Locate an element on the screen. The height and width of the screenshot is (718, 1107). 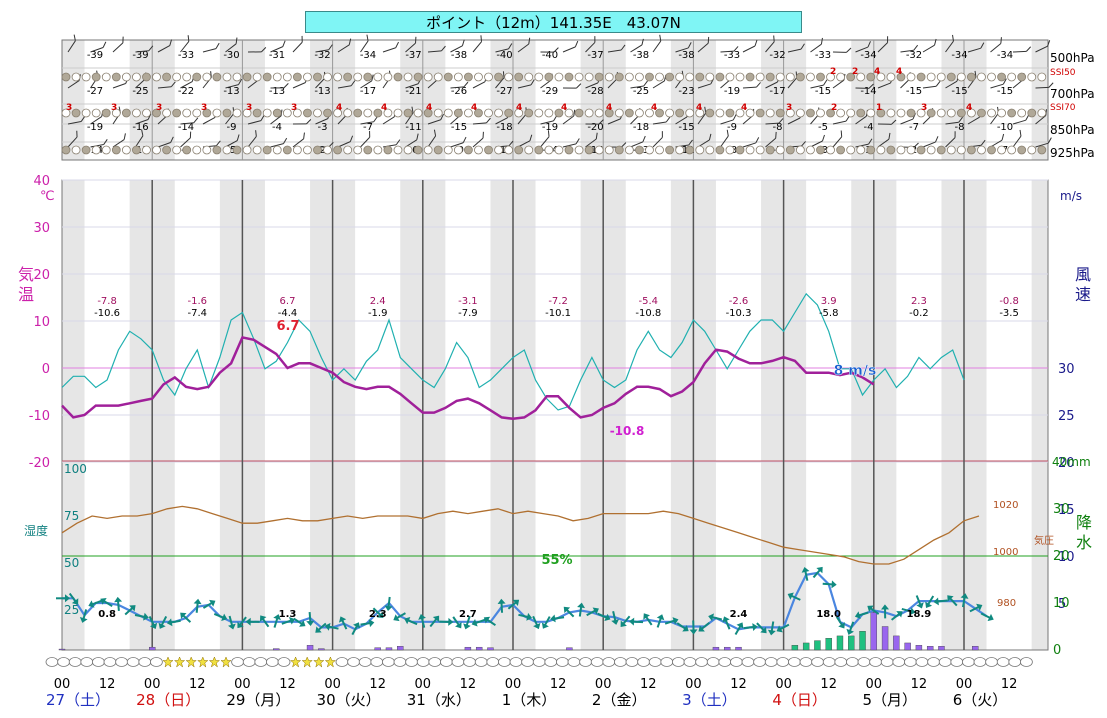
ssi70-value: 4 is located at coordinates (384, 108).